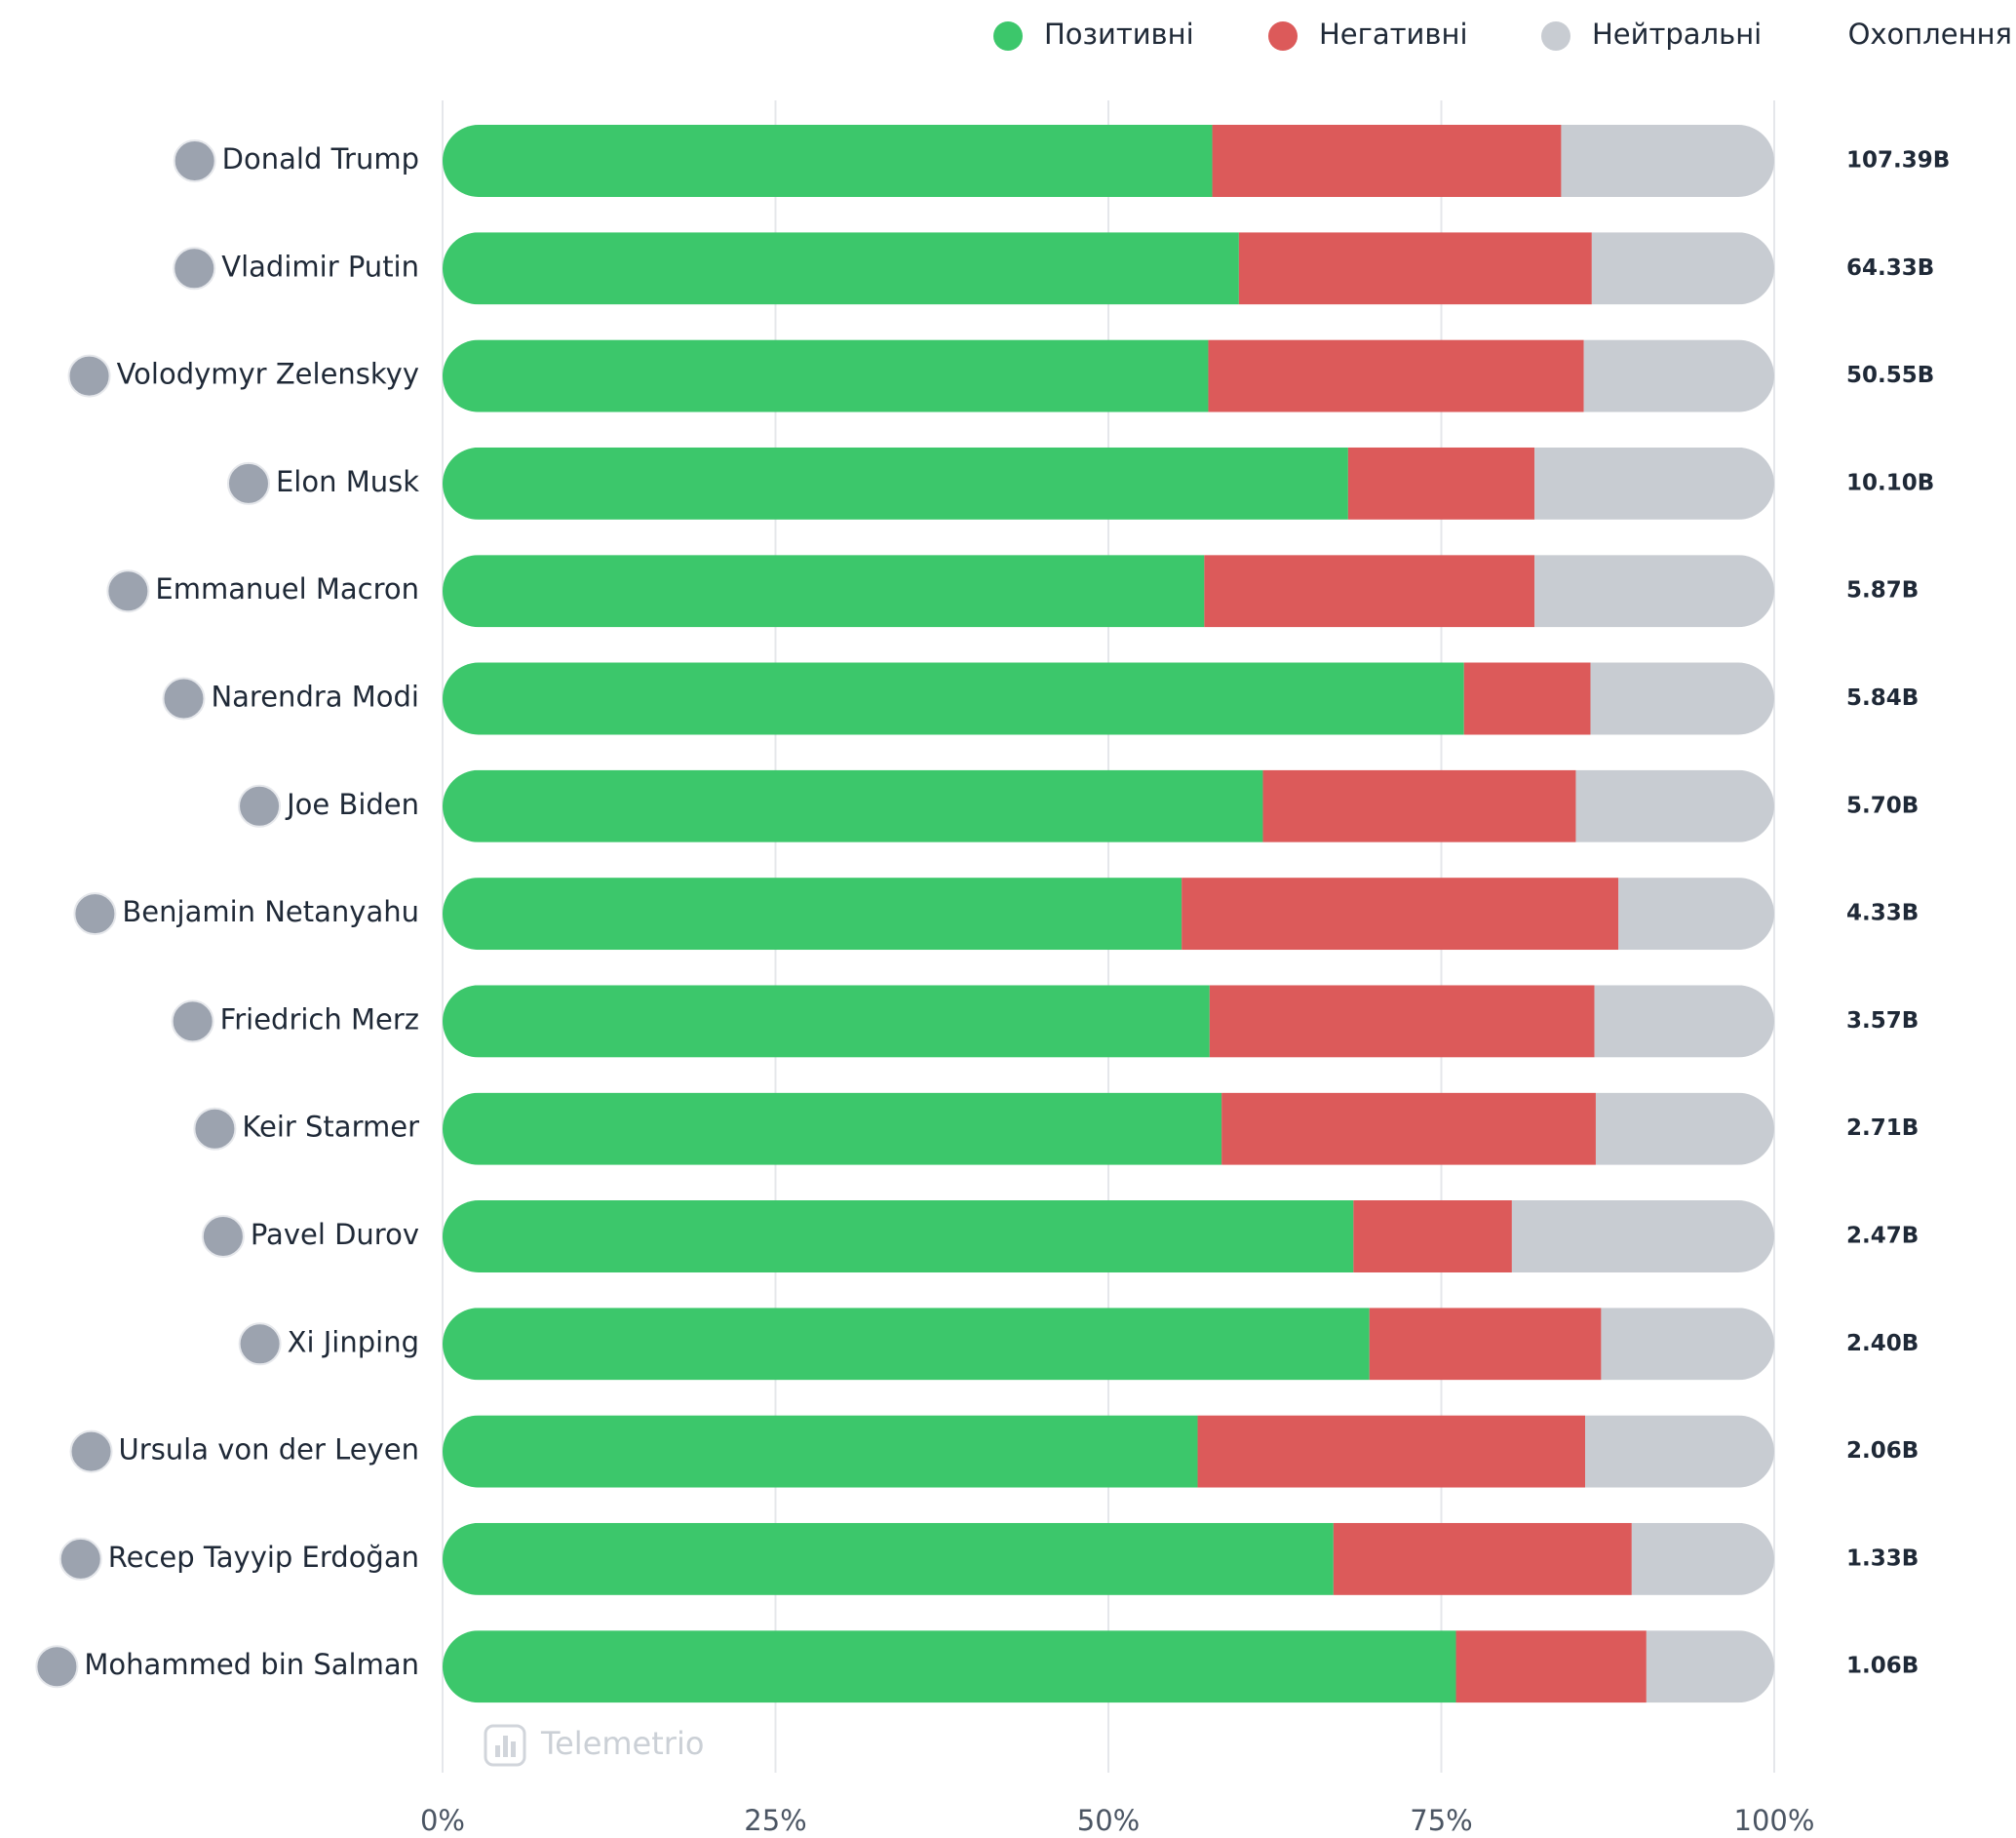  I want to click on reach-label: 3.57B, so click(1882, 1021).